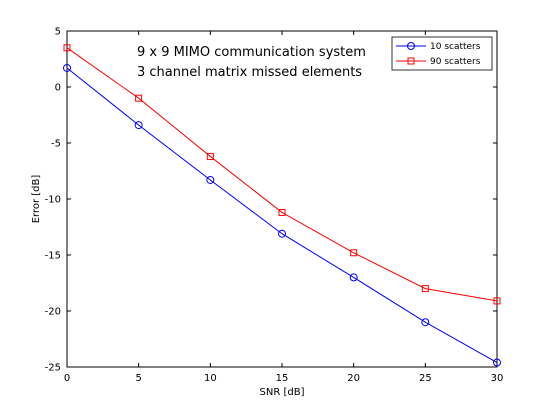 This screenshot has width=550, height=413. Describe the element at coordinates (497, 378) in the screenshot. I see `x-tick-label: 30` at that location.